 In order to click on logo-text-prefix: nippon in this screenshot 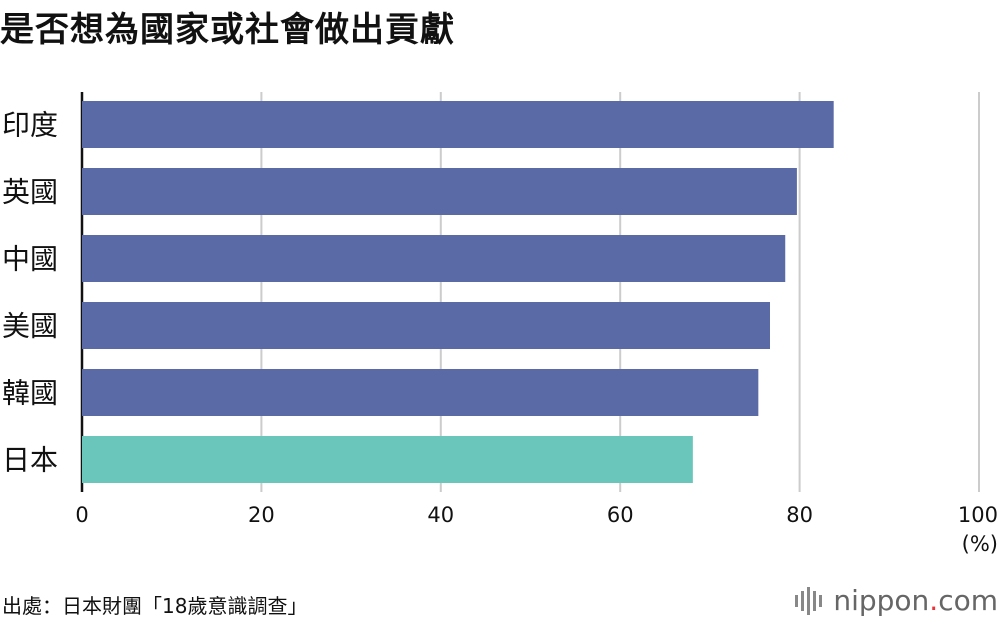, I will do `click(881, 600)`.